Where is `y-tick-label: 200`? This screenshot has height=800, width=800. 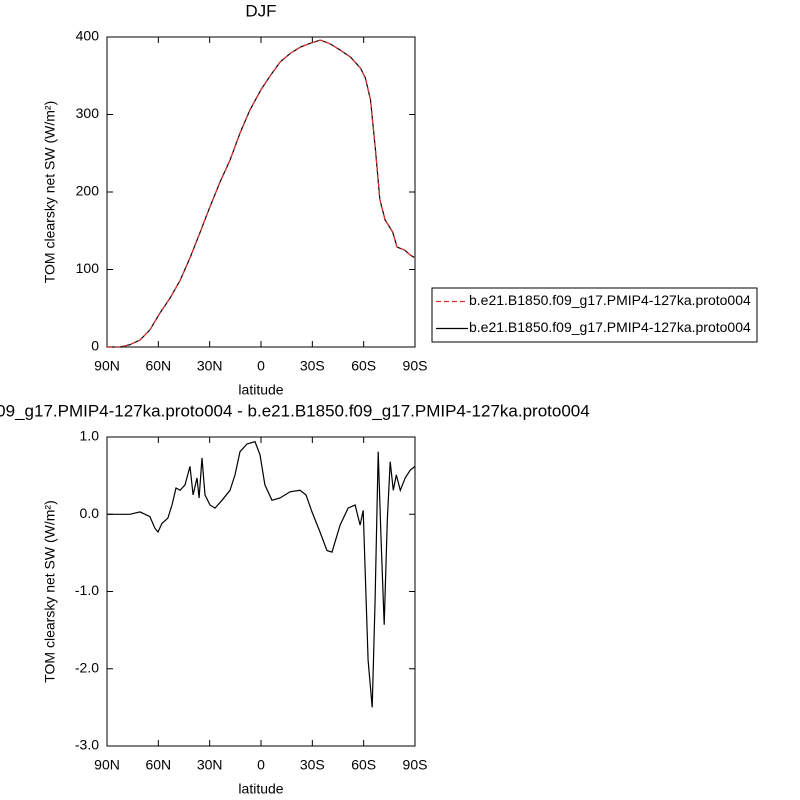
y-tick-label: 200 is located at coordinates (88, 191).